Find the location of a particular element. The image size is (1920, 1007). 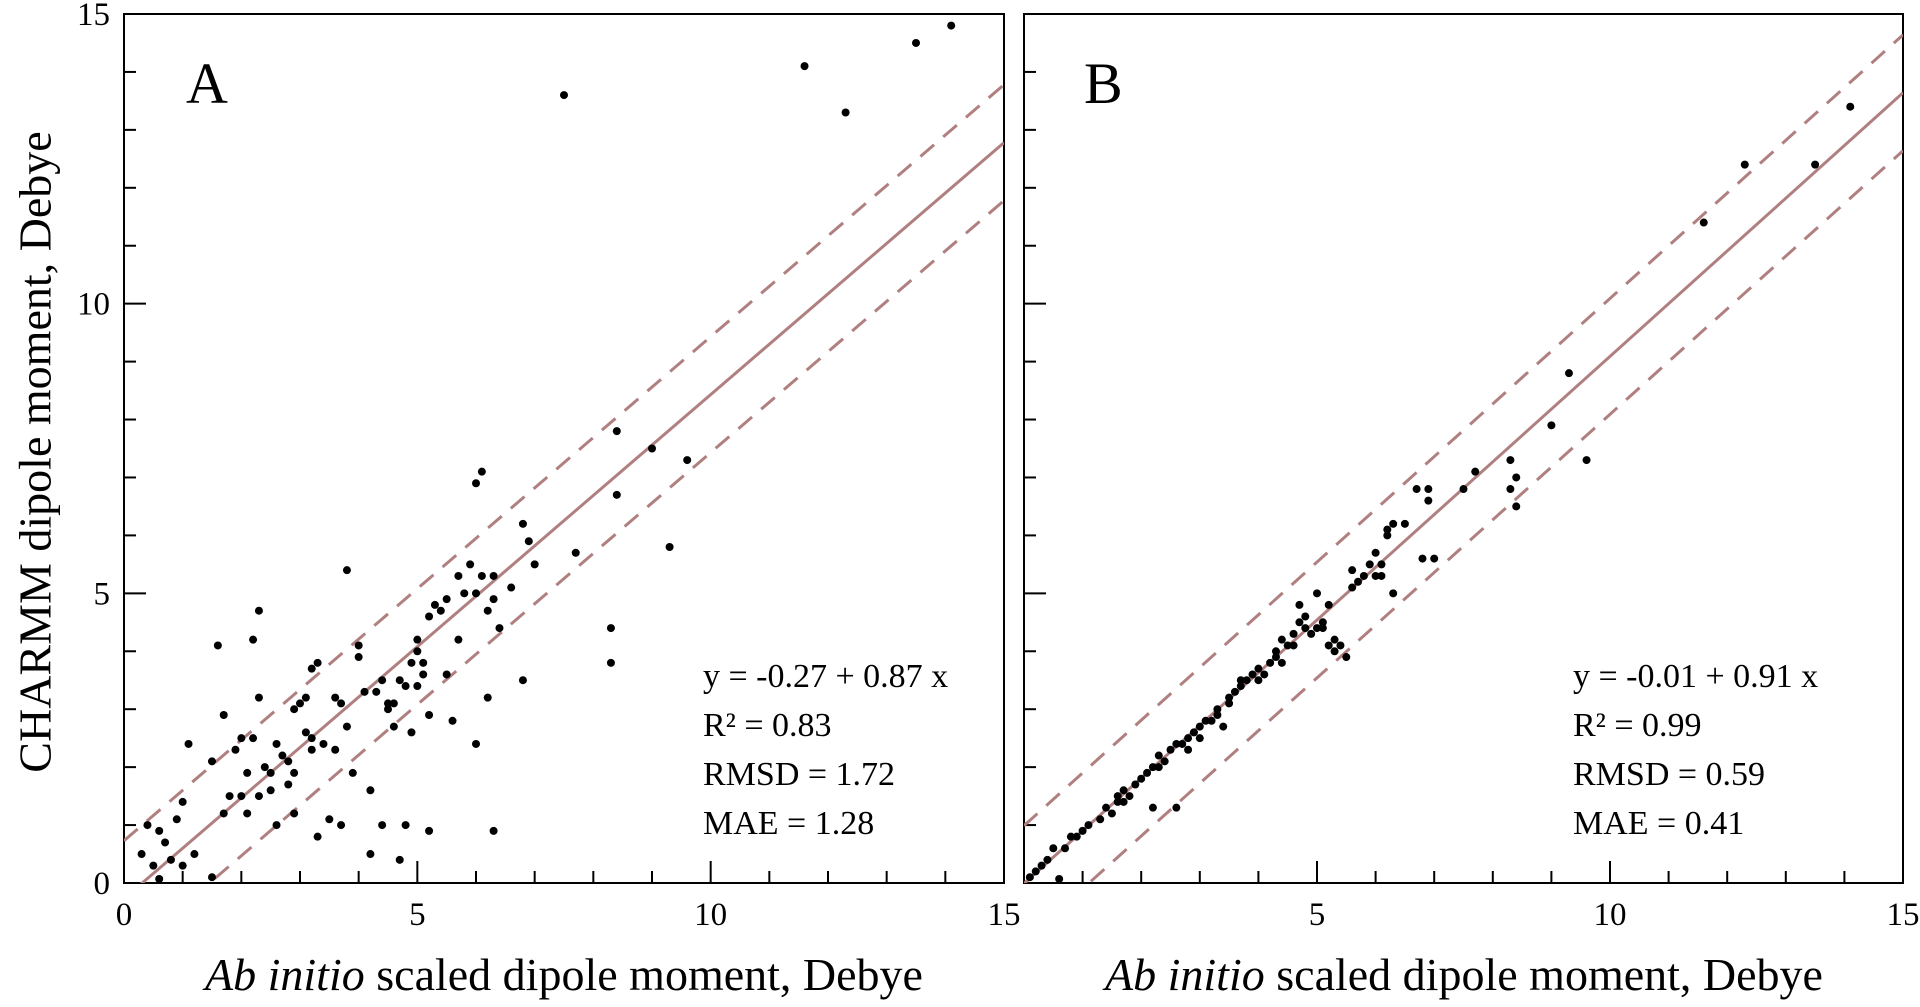

panel-a-stat-rmsd: RMSD = 1.72 is located at coordinates (799, 774).